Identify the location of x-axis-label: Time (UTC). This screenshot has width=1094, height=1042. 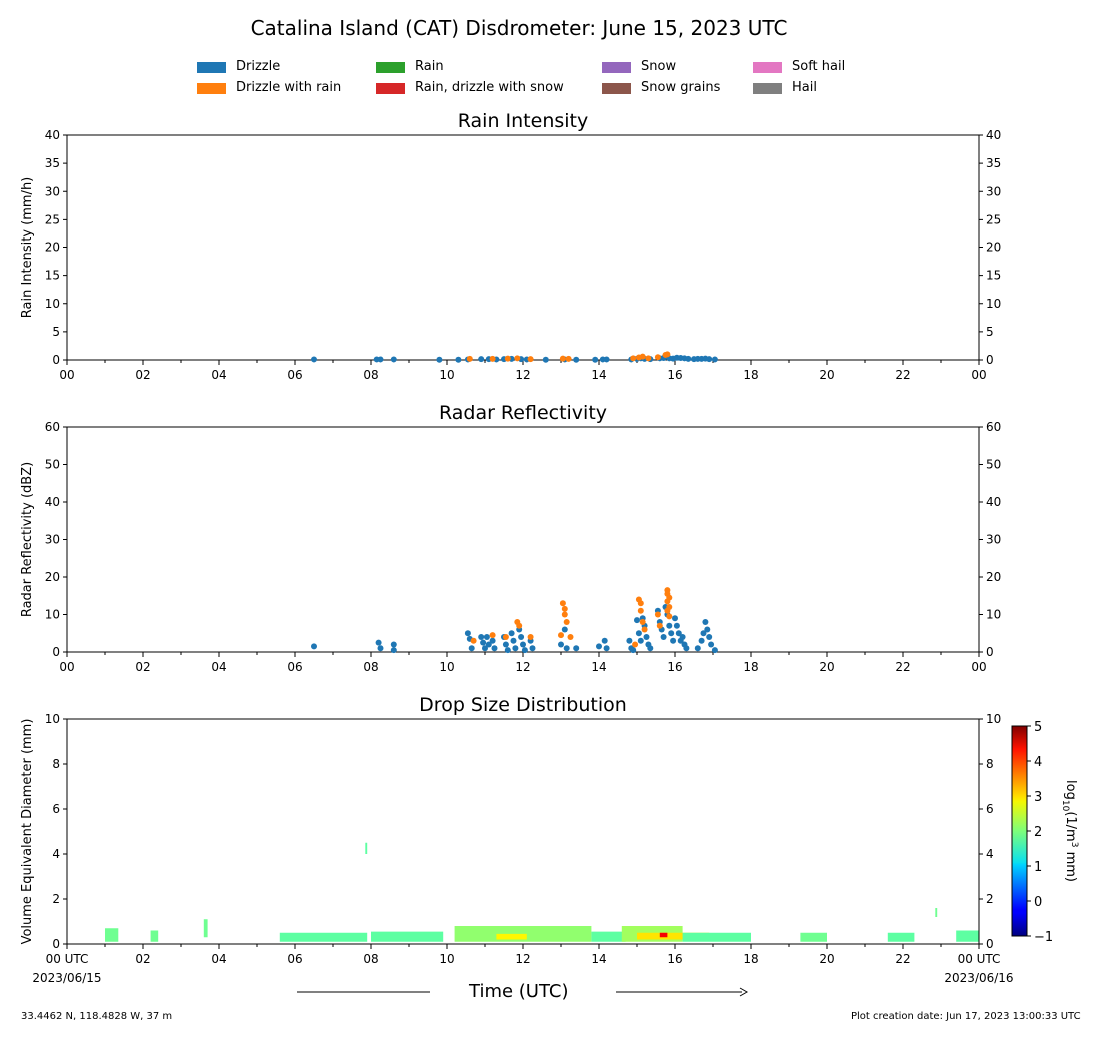
(519, 991).